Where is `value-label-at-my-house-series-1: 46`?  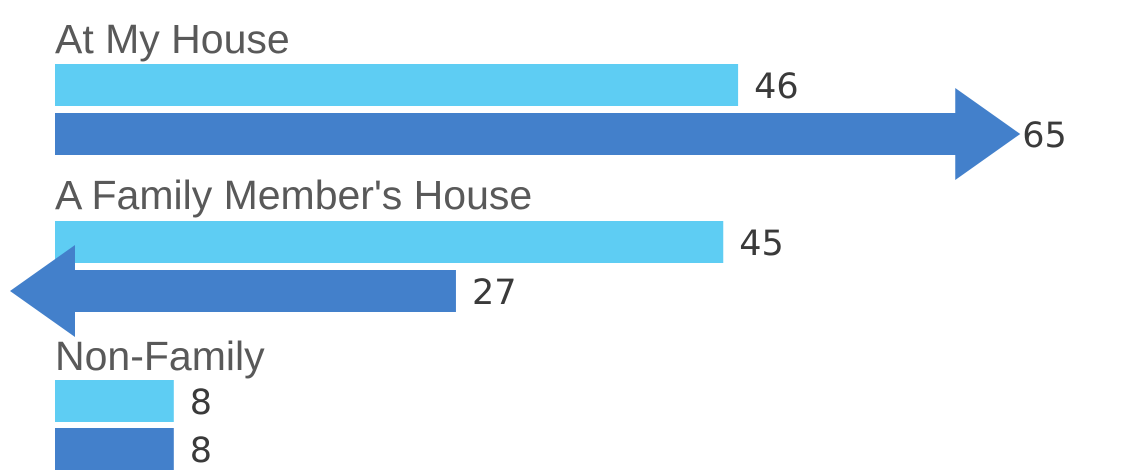
value-label-at-my-house-series-1: 46 is located at coordinates (776, 87).